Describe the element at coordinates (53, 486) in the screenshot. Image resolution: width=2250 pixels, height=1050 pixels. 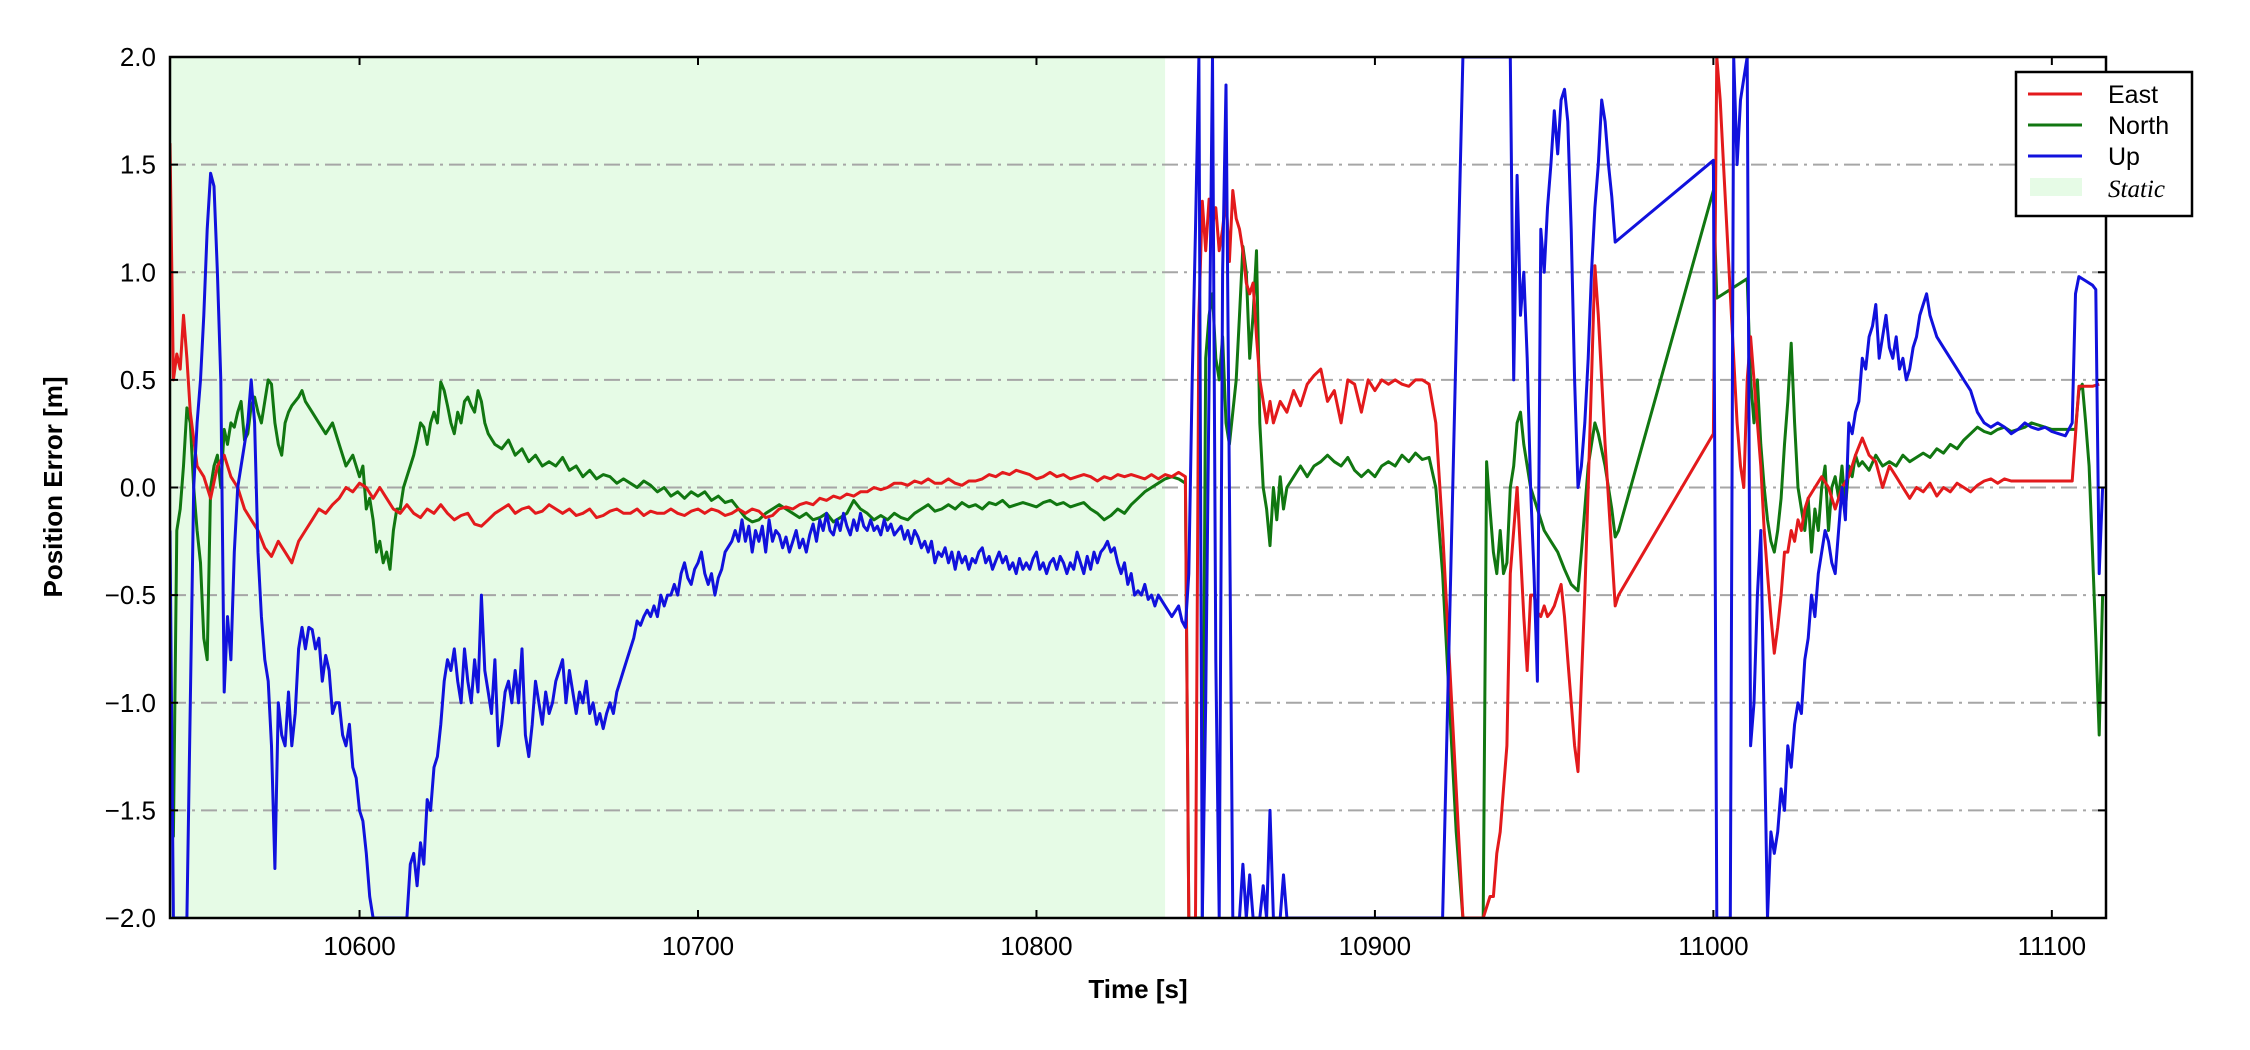
I see `y-axis-title: Position Error [m]` at that location.